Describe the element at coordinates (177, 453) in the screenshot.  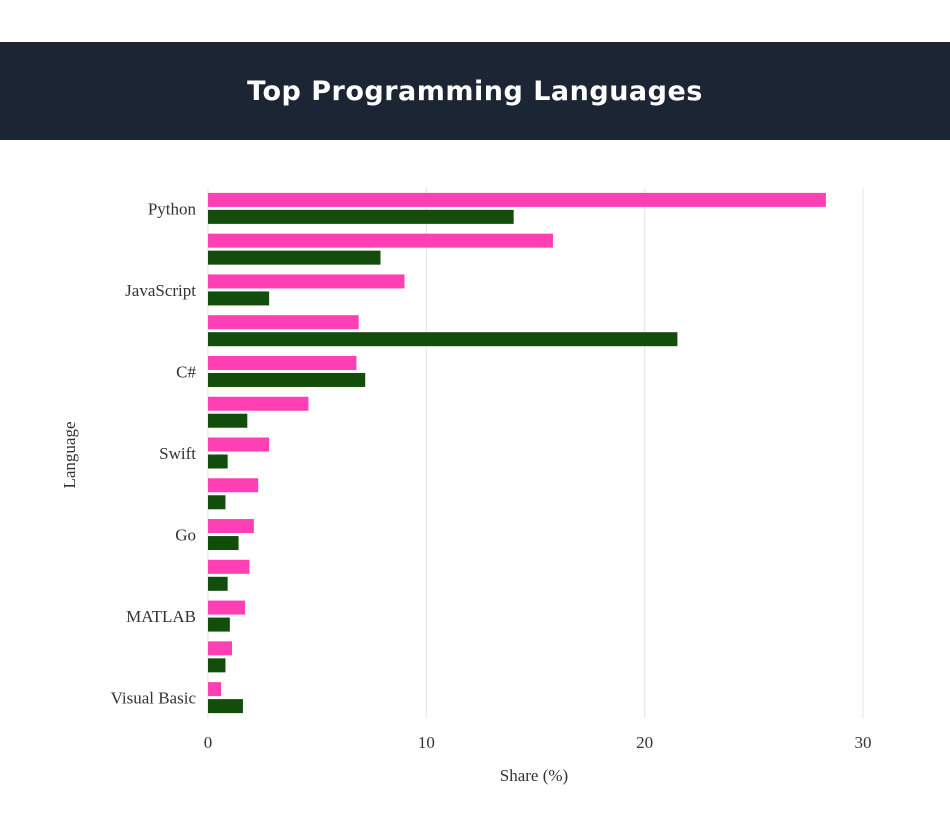
I see `y-tick-label: Swift` at that location.